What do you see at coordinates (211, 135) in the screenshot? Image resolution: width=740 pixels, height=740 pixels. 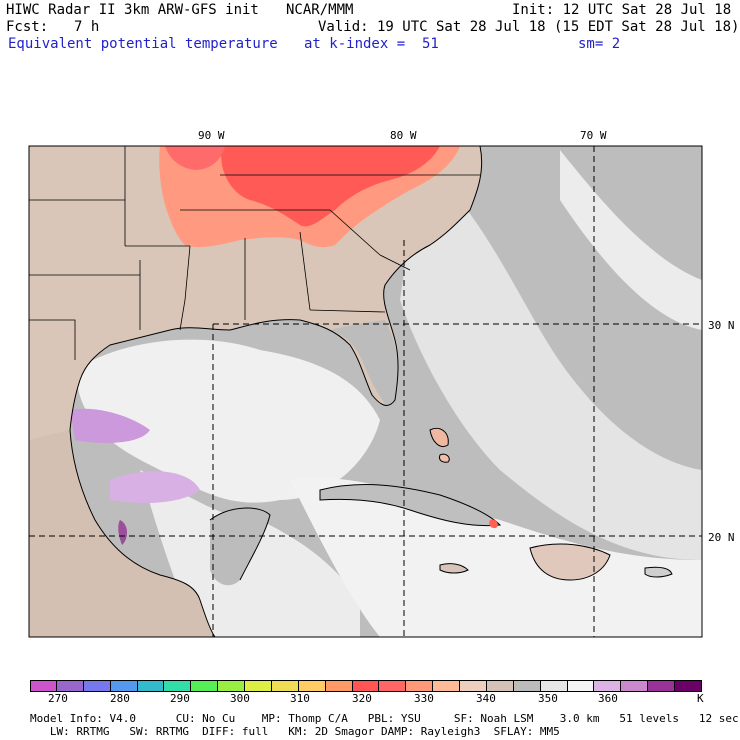 I see `lon-label-90w: 90 W` at bounding box center [211, 135].